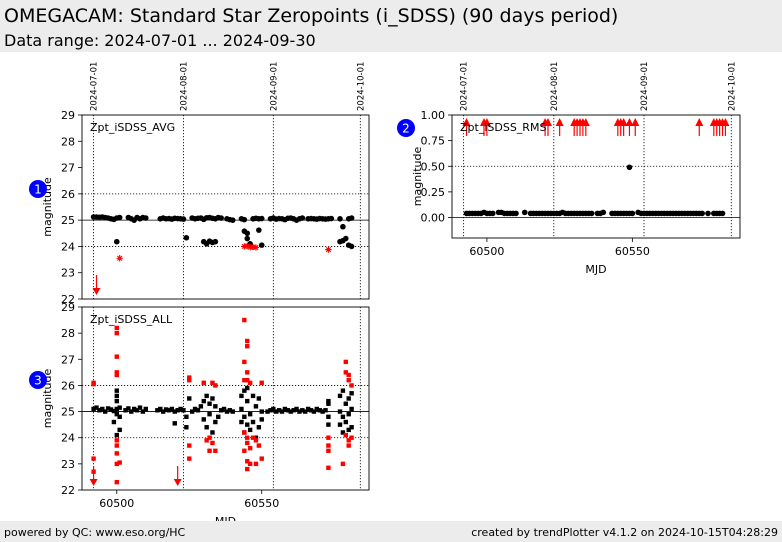 The height and width of the screenshot is (542, 782). I want to click on y-tick-label: 25, so click(68, 412).